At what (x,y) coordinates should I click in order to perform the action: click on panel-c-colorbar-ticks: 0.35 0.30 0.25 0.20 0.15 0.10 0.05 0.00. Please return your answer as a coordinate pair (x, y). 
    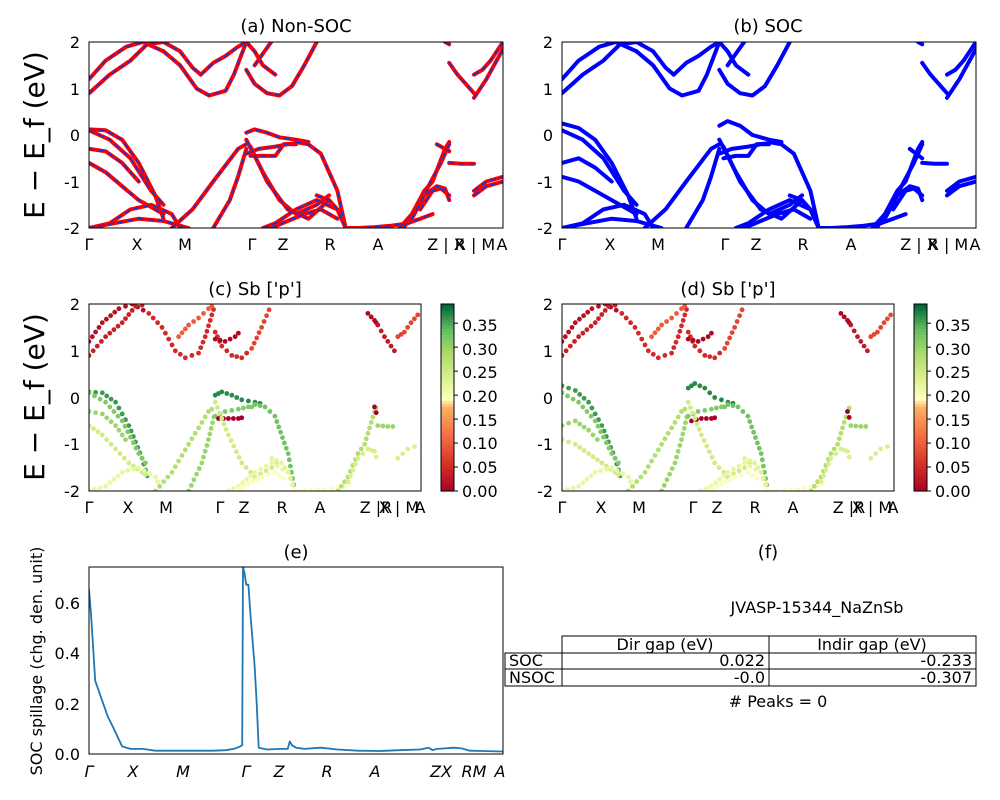
    Looking at the image, I should click on (480, 408).